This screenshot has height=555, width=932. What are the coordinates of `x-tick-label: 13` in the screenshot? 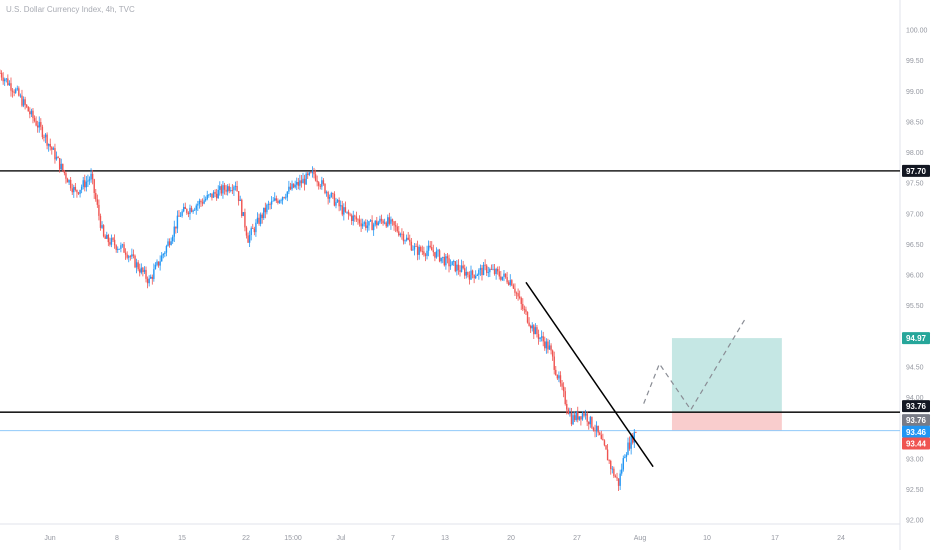 It's located at (445, 538).